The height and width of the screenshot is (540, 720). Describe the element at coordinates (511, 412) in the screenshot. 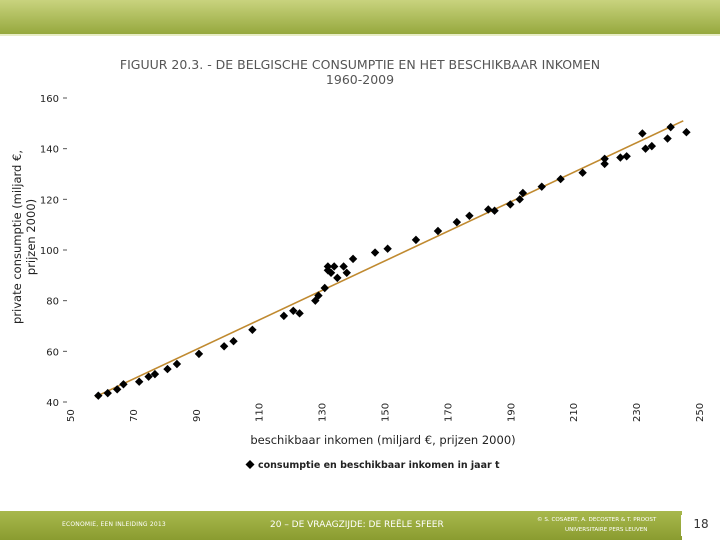

I see `x-tick-label: 190` at that location.